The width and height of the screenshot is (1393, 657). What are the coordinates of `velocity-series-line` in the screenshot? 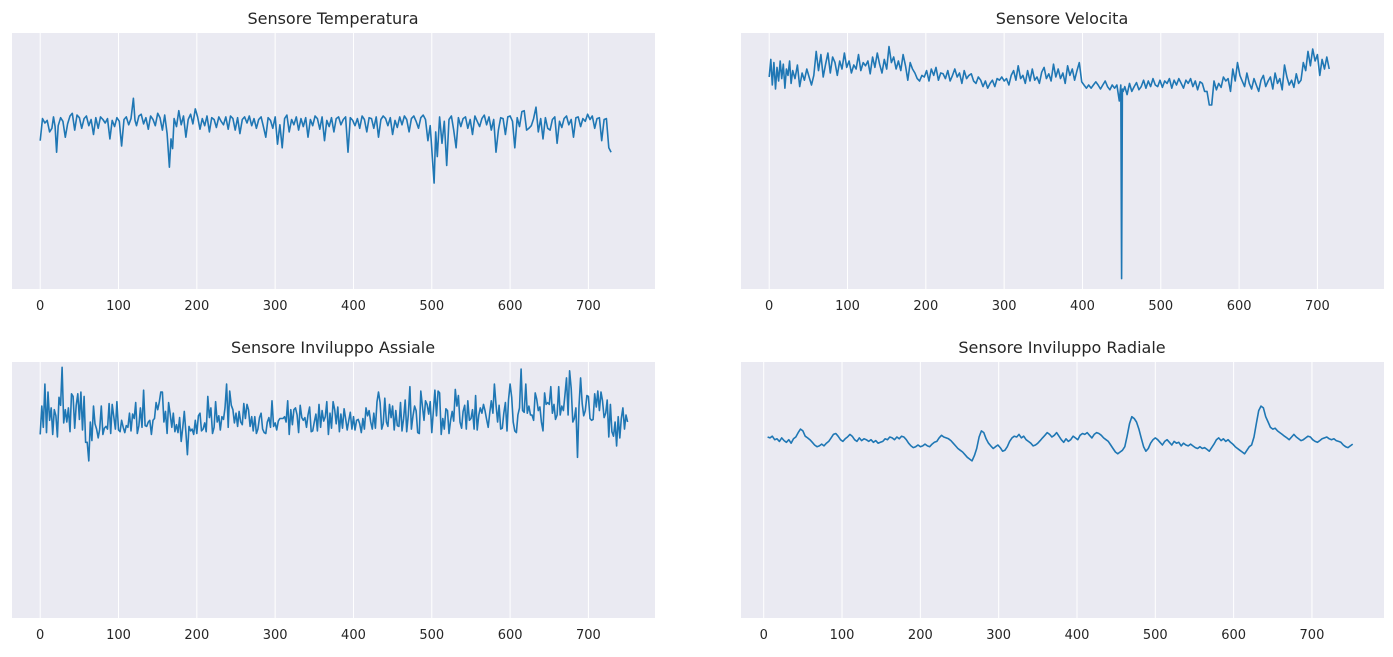 It's located at (1049, 162).